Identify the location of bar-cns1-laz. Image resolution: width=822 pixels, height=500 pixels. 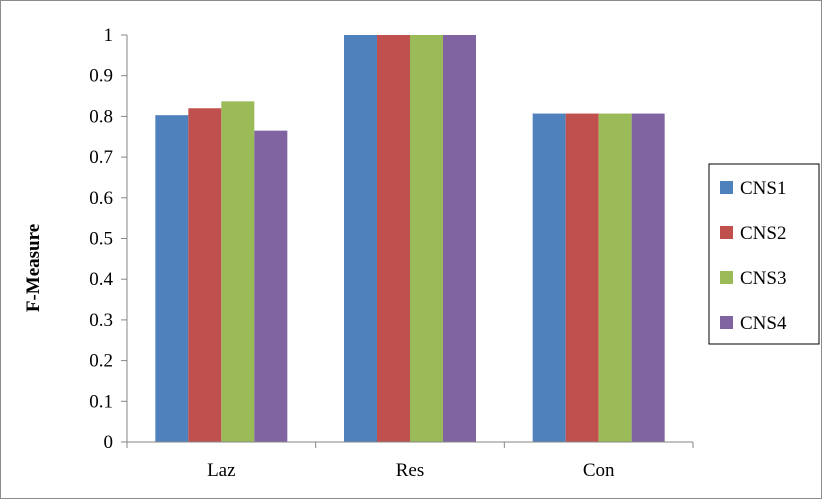
(172, 278).